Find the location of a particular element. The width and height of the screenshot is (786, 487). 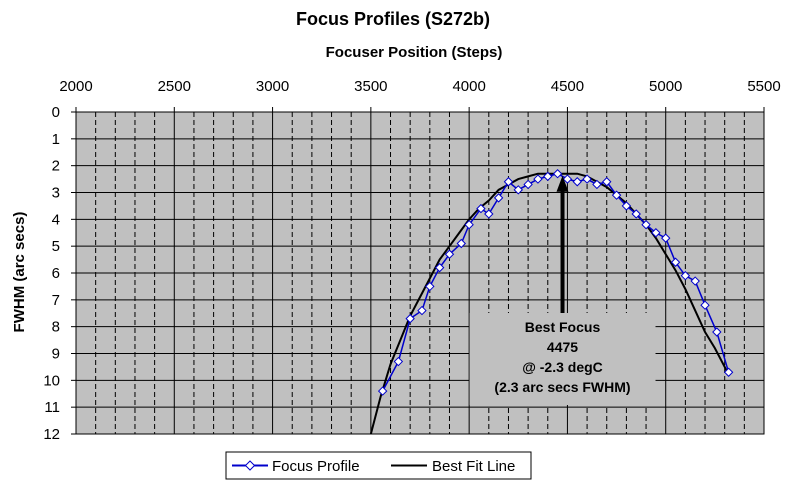

best-focus-label-line: Best Focus is located at coordinates (563, 327).